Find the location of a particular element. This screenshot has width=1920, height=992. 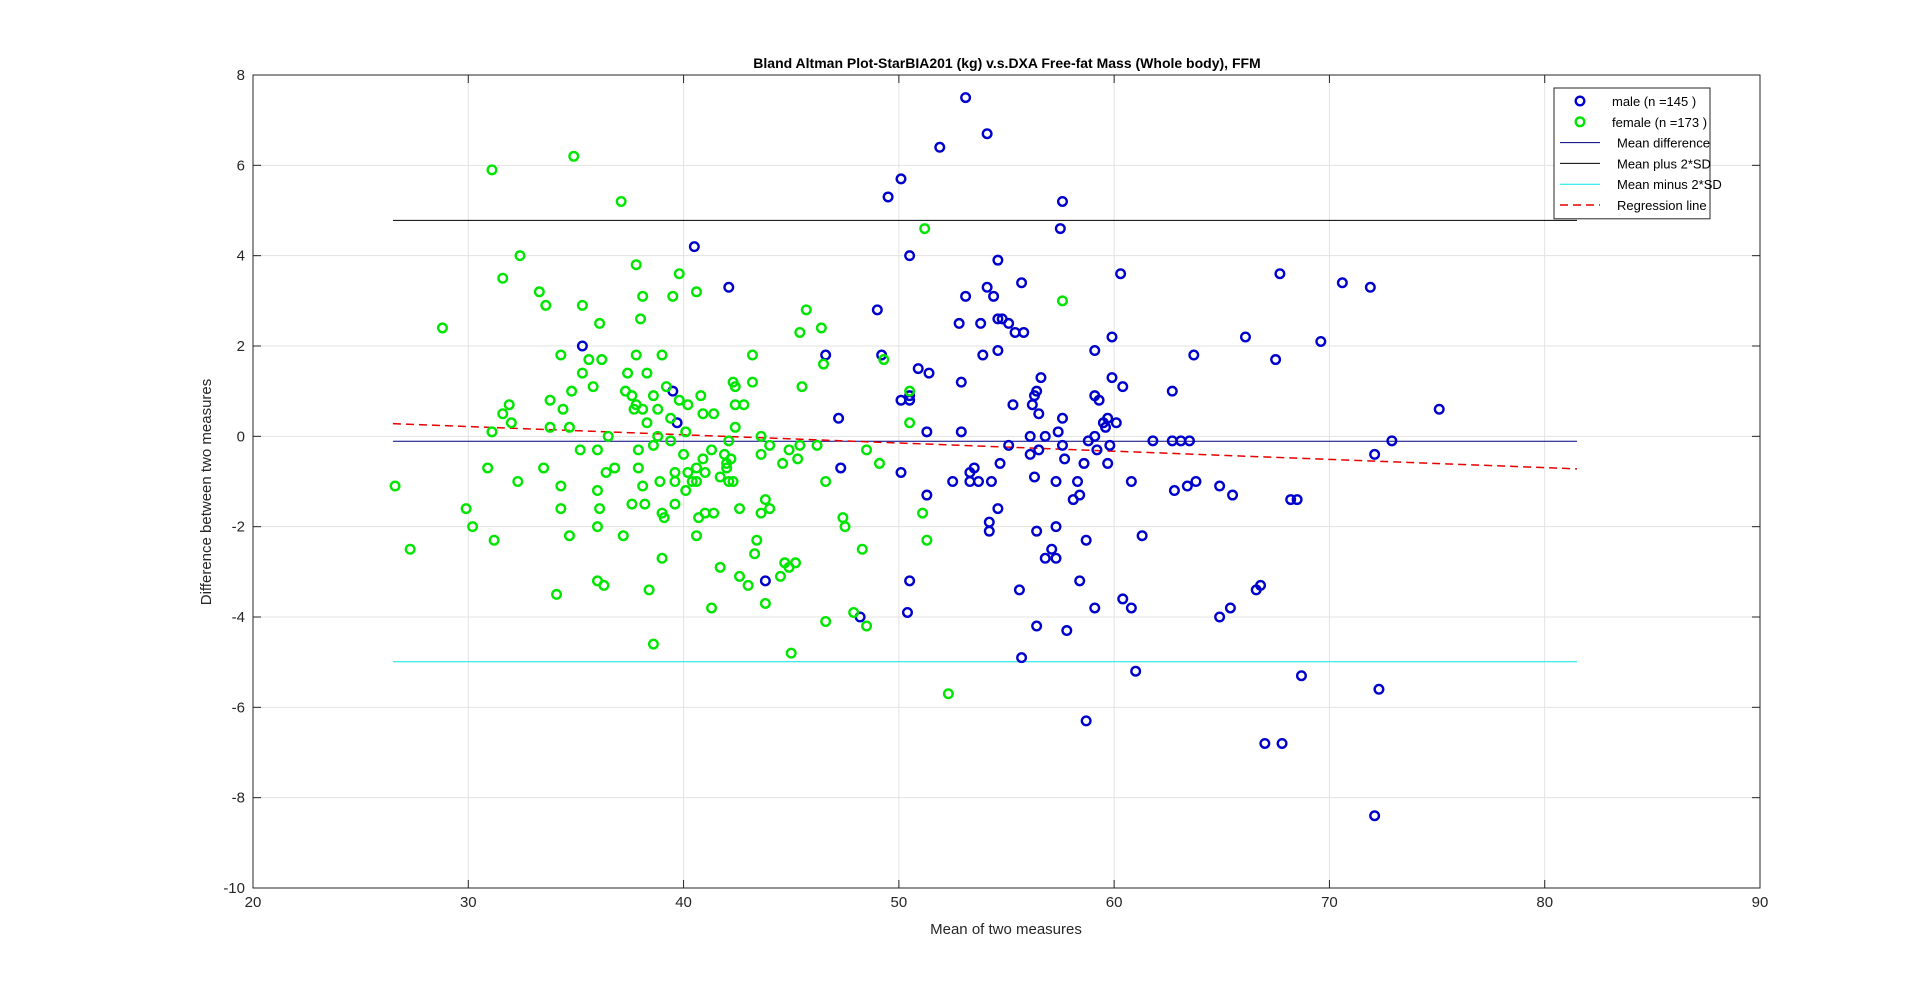

legend-label: Mean difference is located at coordinates (1663, 143).